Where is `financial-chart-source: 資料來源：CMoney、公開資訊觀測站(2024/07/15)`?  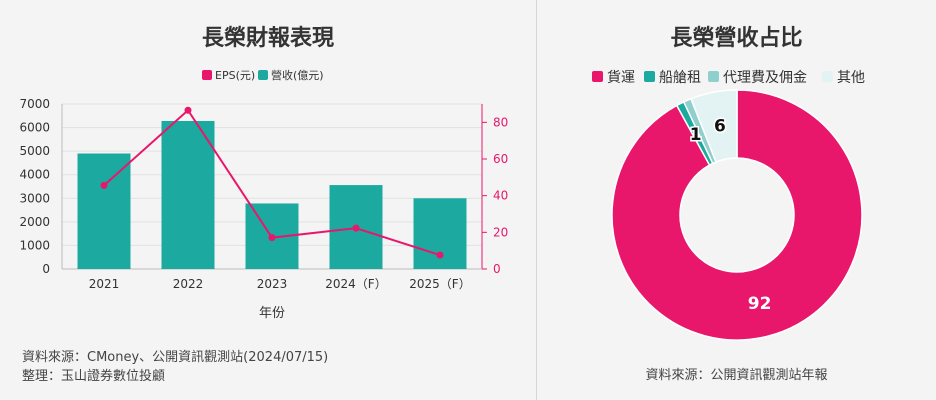
financial-chart-source: 資料來源：CMoney、公開資訊觀測站(2024/07/15) is located at coordinates (175, 357).